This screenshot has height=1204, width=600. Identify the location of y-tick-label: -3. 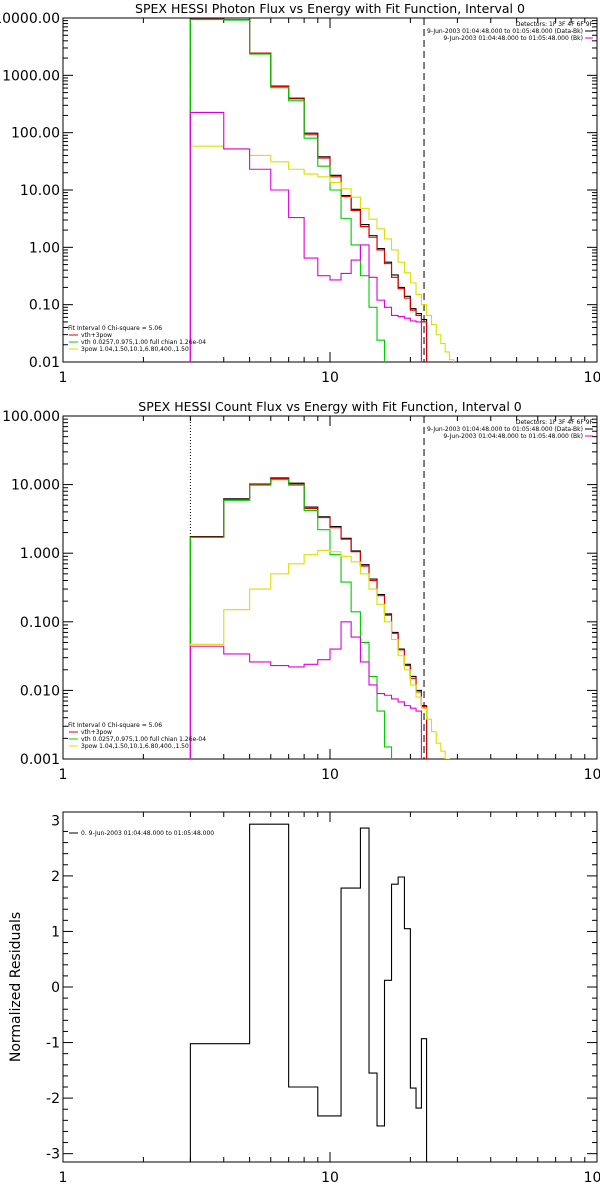
(53, 1155).